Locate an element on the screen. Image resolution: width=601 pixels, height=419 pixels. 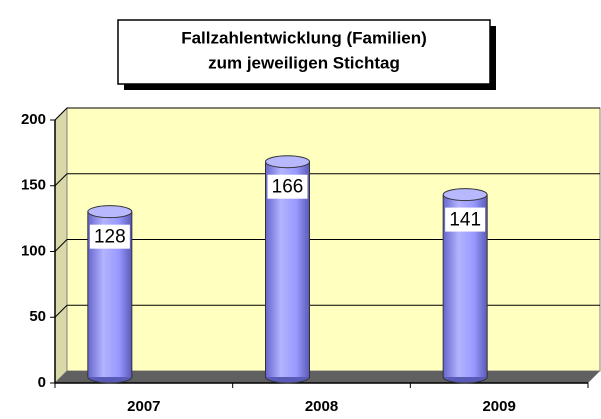
x-tick-label: 2008 is located at coordinates (321, 406).